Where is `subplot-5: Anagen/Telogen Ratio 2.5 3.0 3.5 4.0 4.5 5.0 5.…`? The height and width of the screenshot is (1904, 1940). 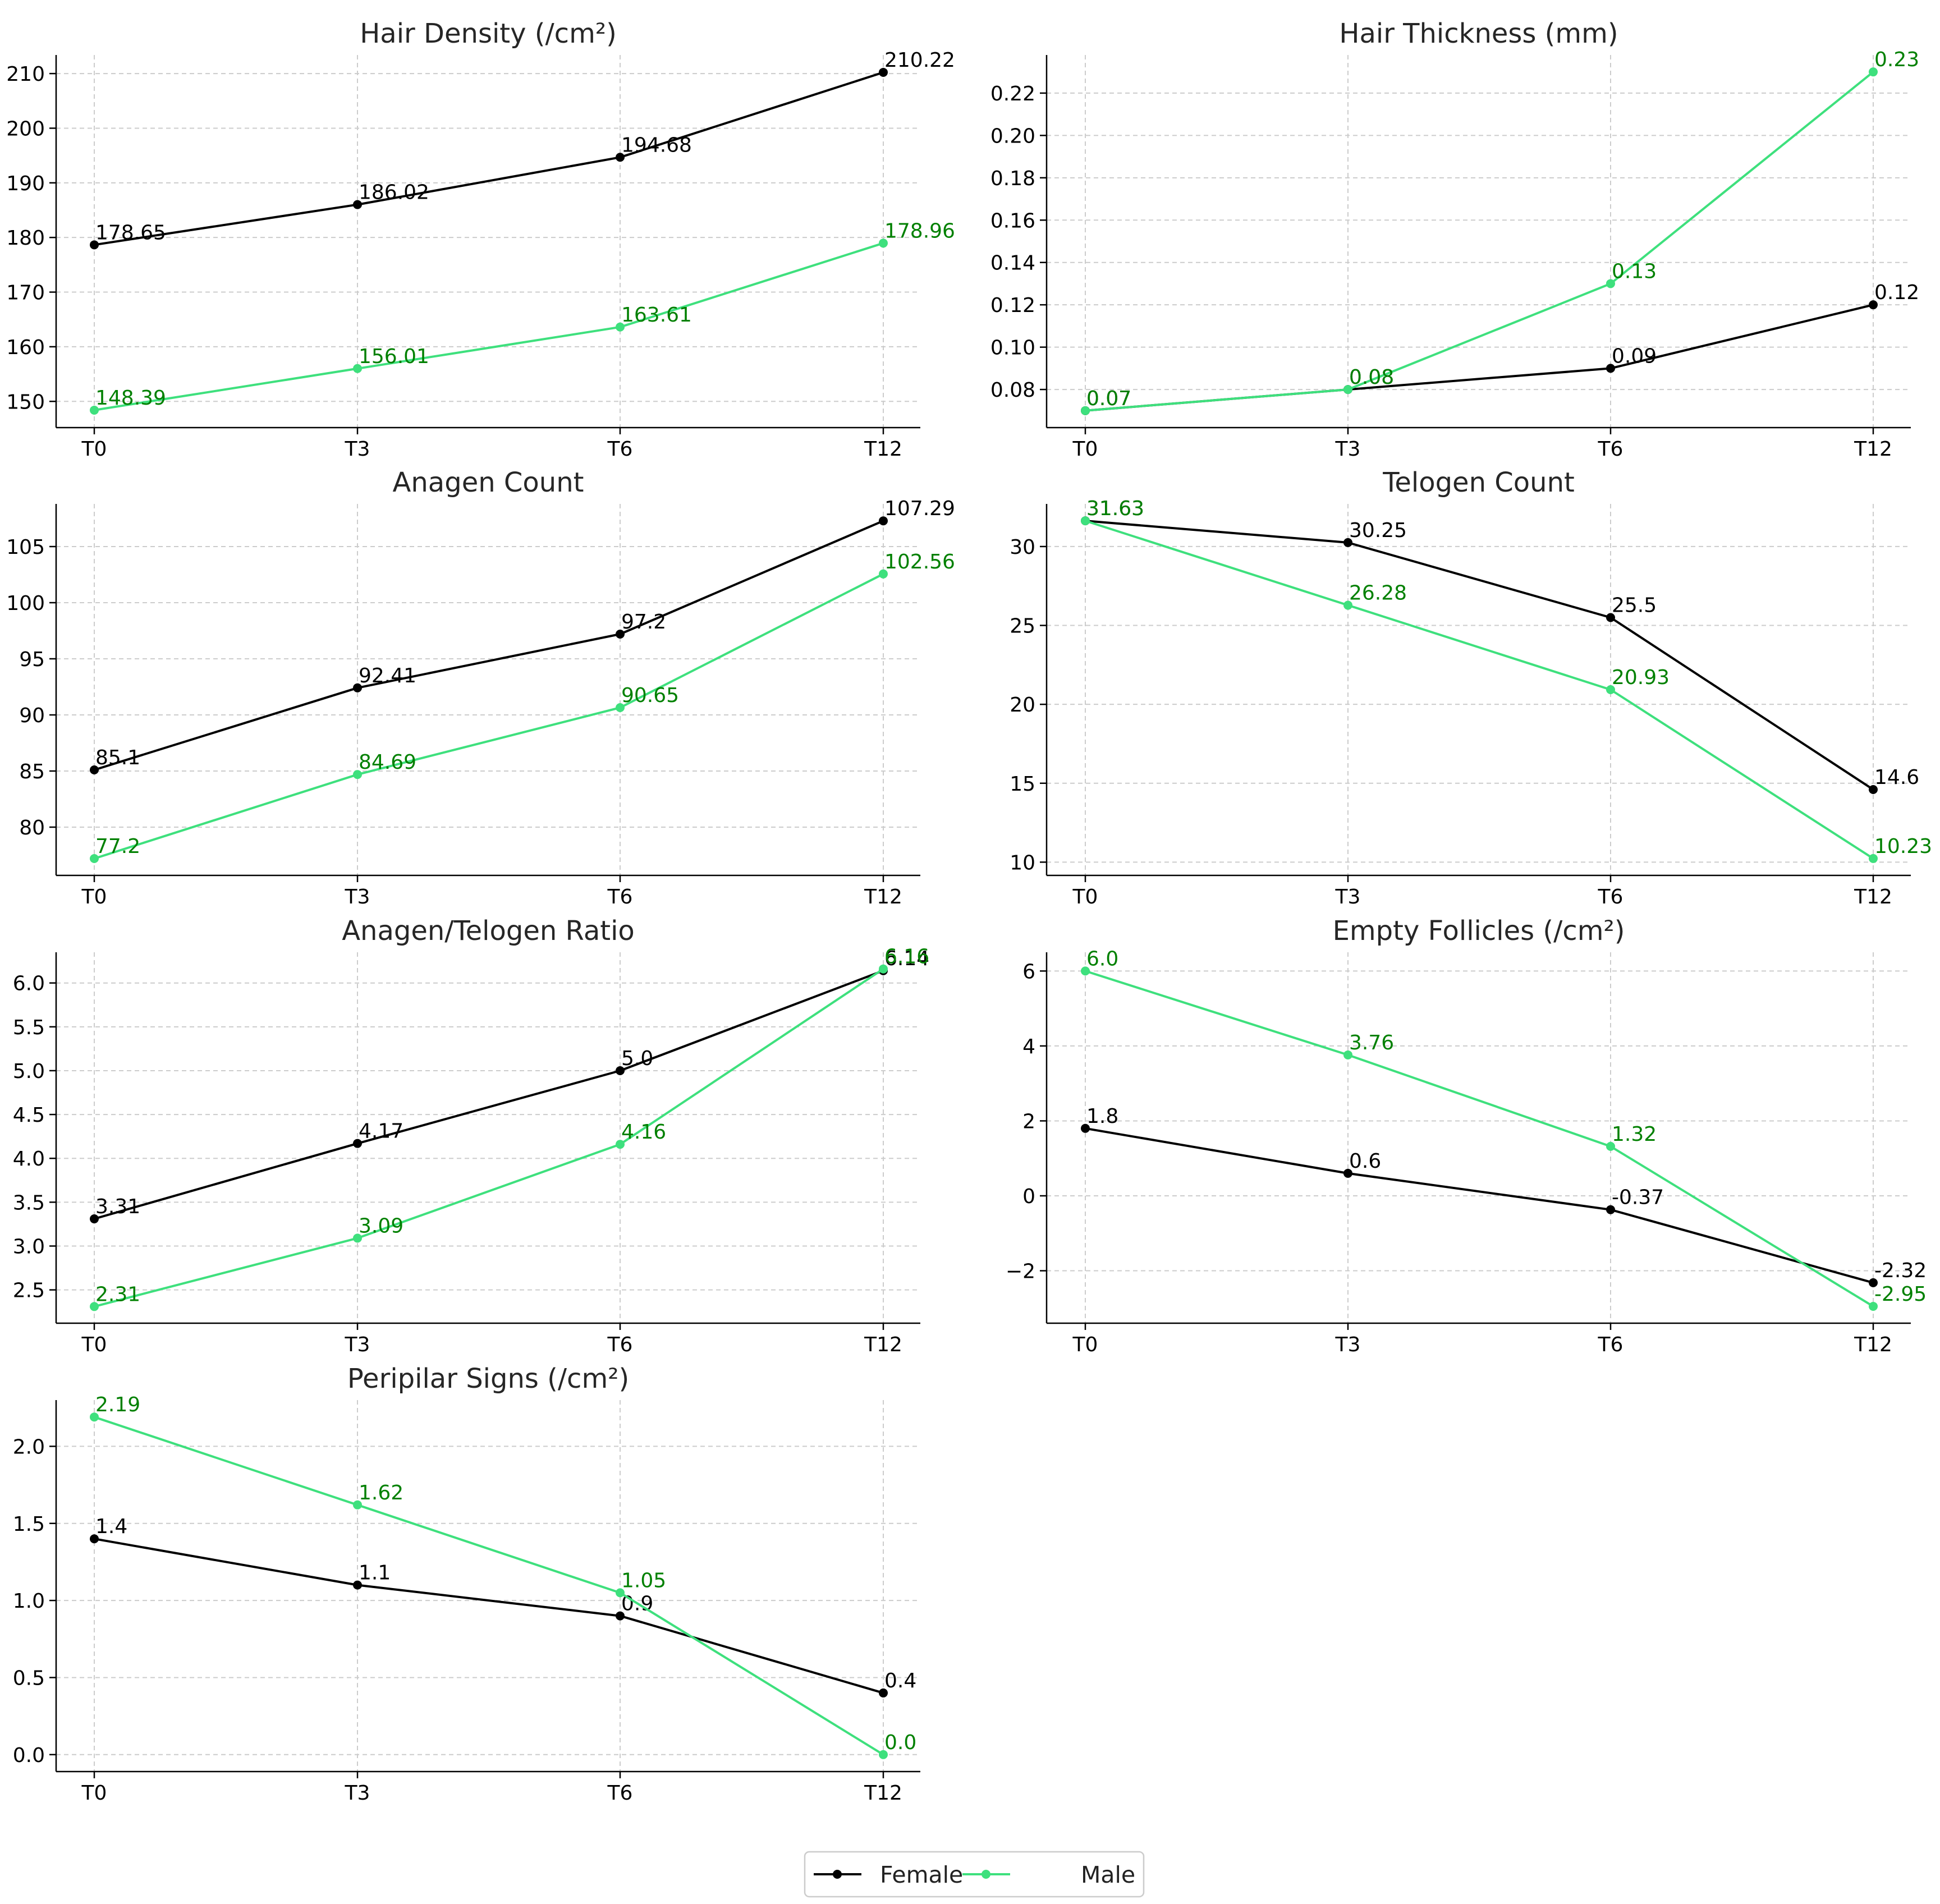 subplot-5: Anagen/Telogen Ratio 2.5 3.0 3.5 4.0 4.5 5.0 5.… is located at coordinates (471, 1135).